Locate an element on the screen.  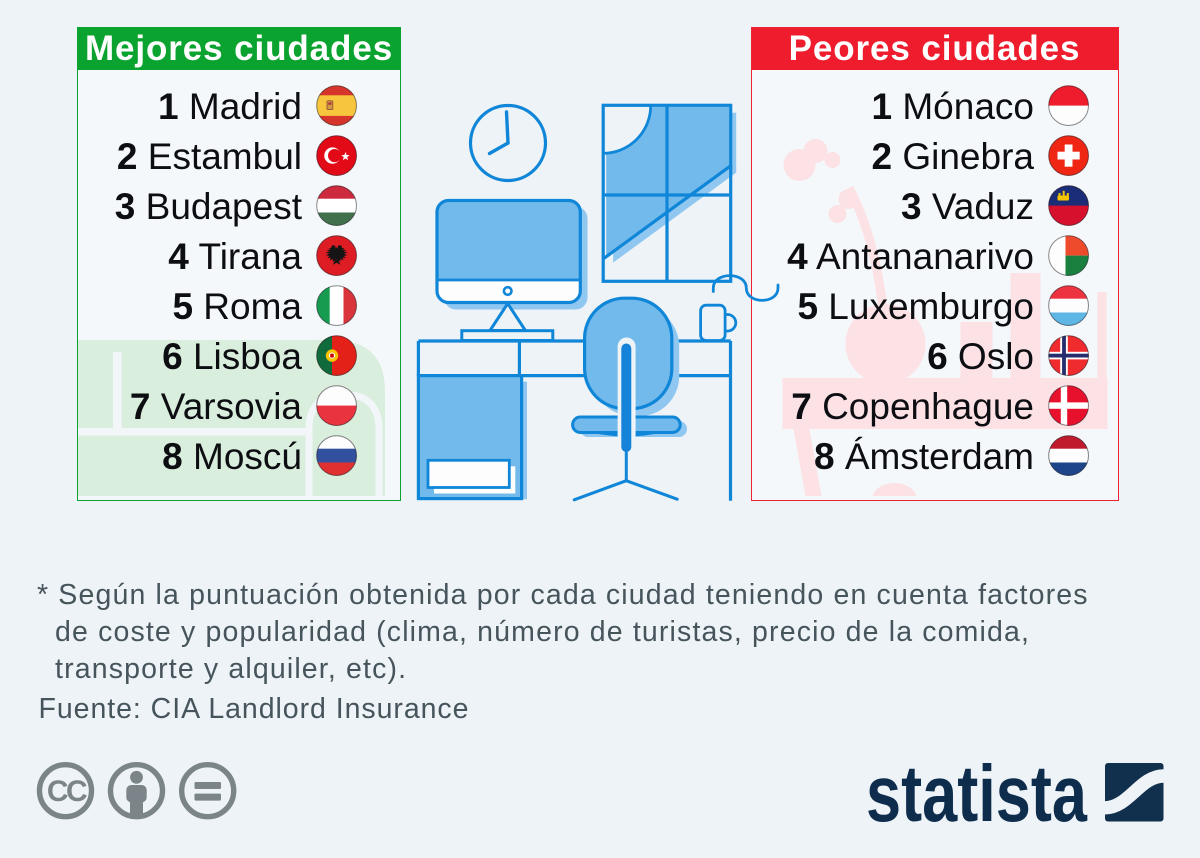
svg-text: statista is located at coordinates (976, 791).